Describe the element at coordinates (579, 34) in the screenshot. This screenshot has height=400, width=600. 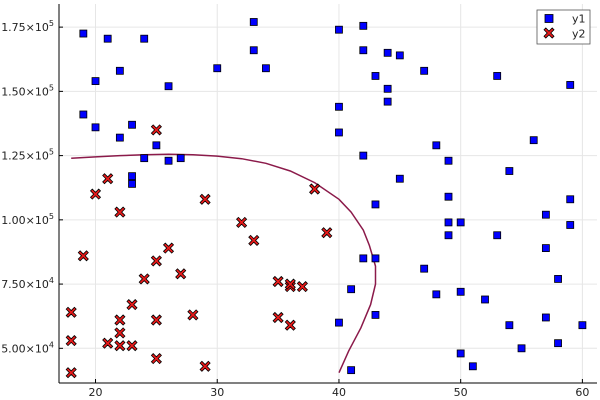
I see `legend-label-y2: y2` at that location.